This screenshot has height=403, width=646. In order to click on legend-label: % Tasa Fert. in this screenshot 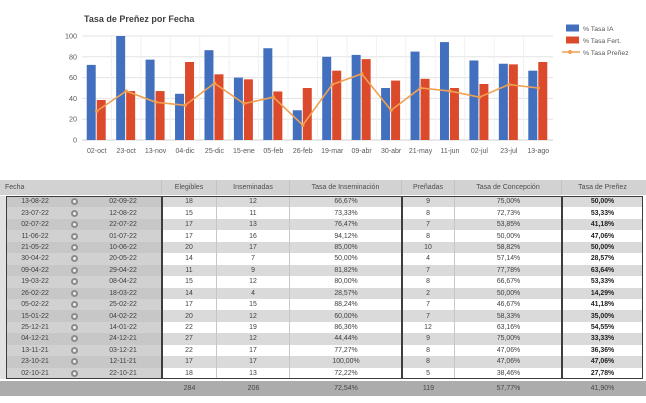, I will do `click(602, 41)`.